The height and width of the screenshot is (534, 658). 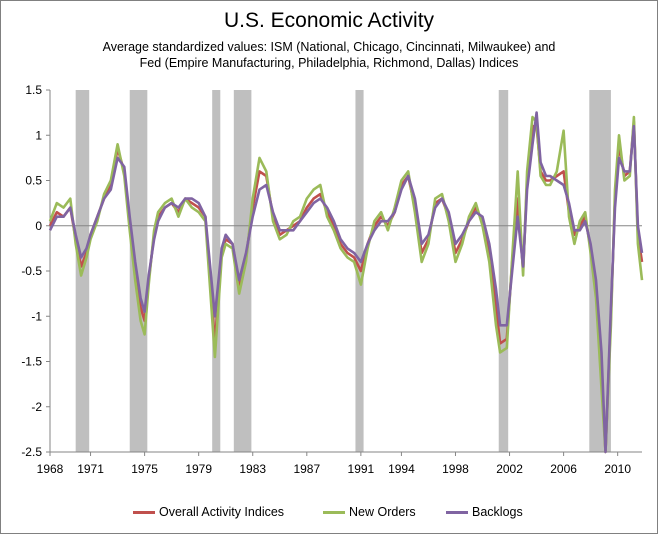 What do you see at coordinates (252, 469) in the screenshot?
I see `x-tick-label: 1983` at bounding box center [252, 469].